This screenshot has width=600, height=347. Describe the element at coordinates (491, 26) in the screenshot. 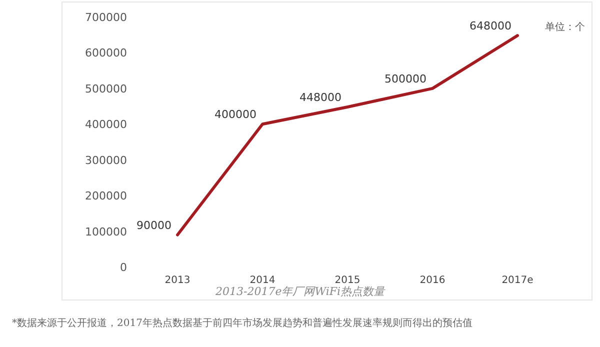

I see `data-label: 648000` at that location.